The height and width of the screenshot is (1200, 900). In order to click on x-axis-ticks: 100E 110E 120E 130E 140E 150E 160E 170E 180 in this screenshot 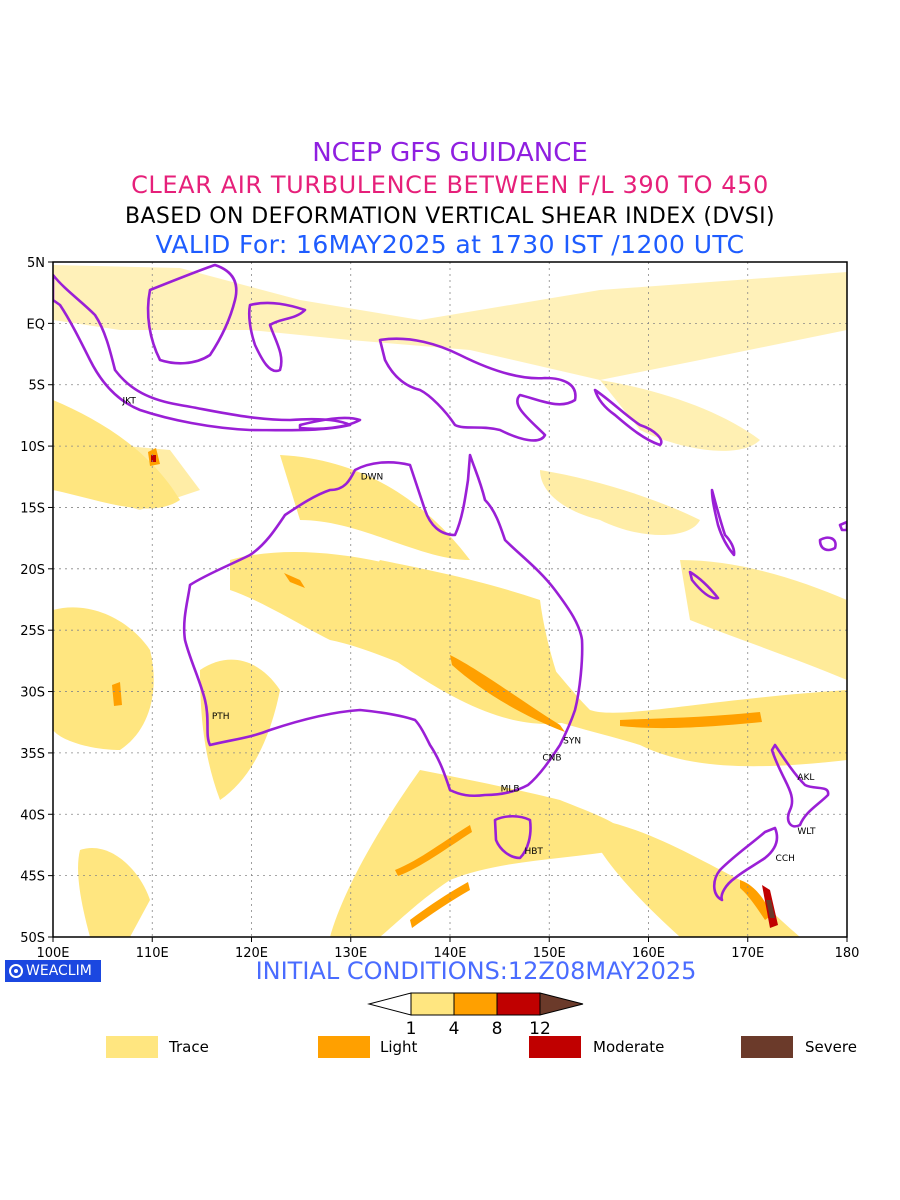, I will do `click(447, 949)`.